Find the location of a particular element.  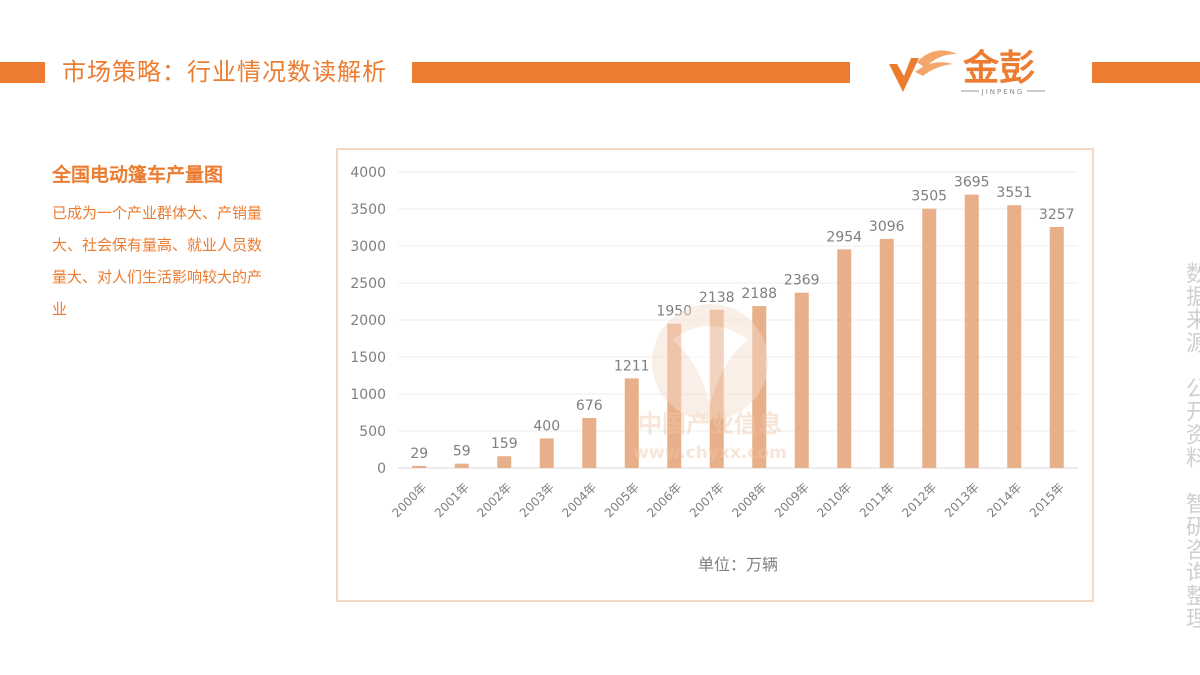

x-tick-label: 2006年 is located at coordinates (664, 500).